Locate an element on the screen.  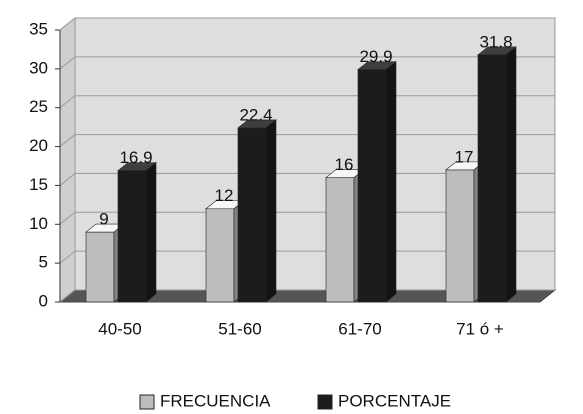
data-label: 16 is located at coordinates (344, 164).